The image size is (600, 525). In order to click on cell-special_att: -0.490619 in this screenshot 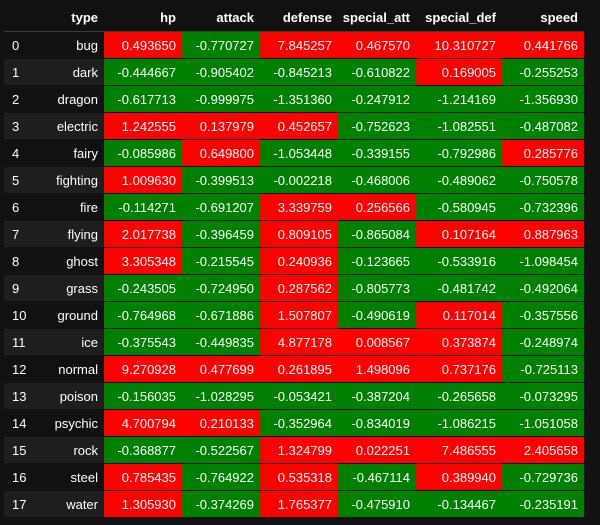, I will do `click(377, 315)`.